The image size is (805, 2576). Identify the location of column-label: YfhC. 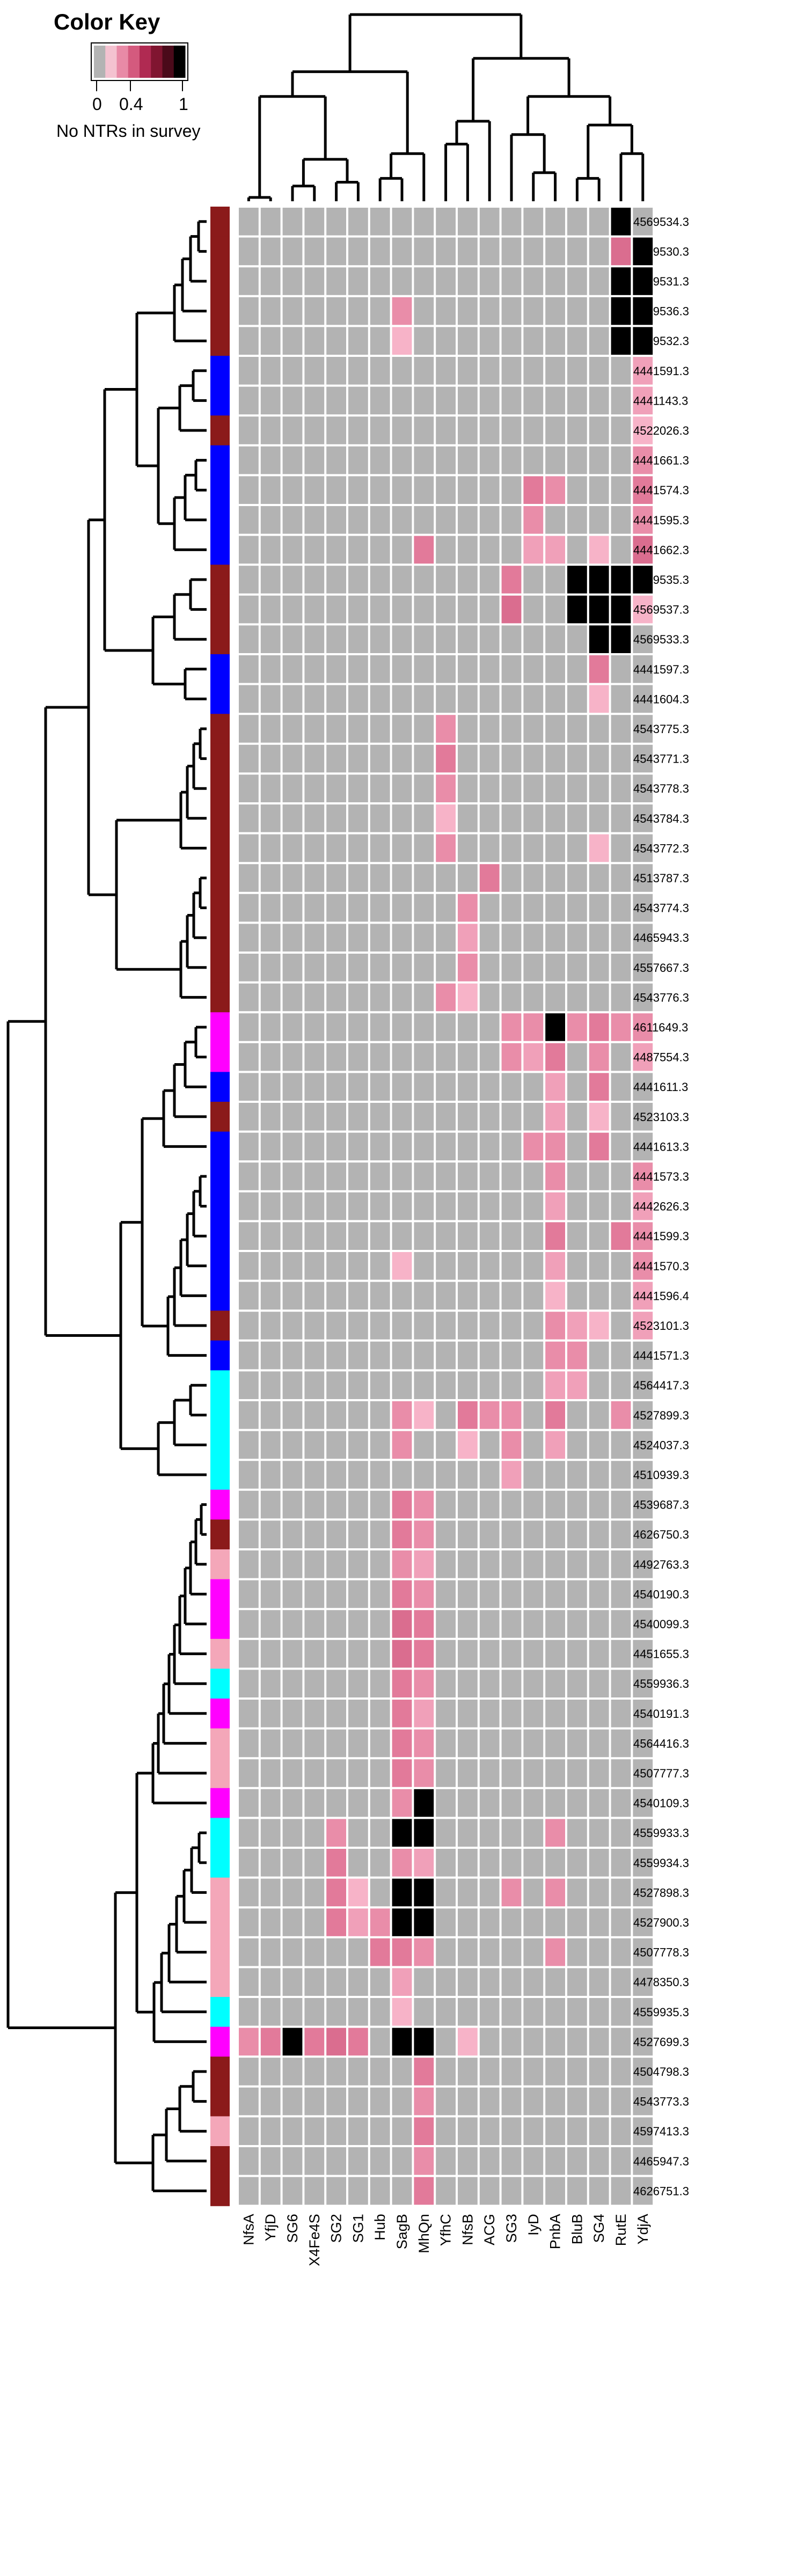
(446, 2230).